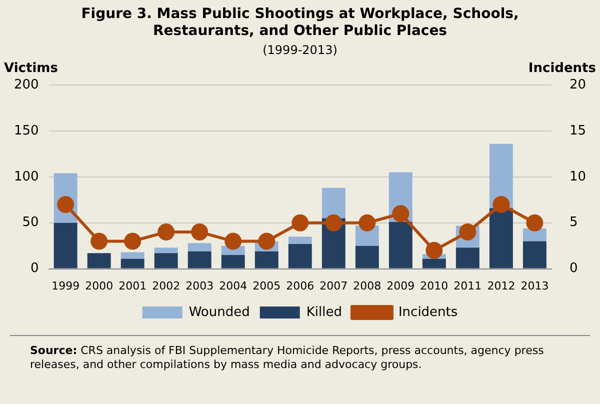  I want to click on y-tick-label: 50, so click(30, 222).